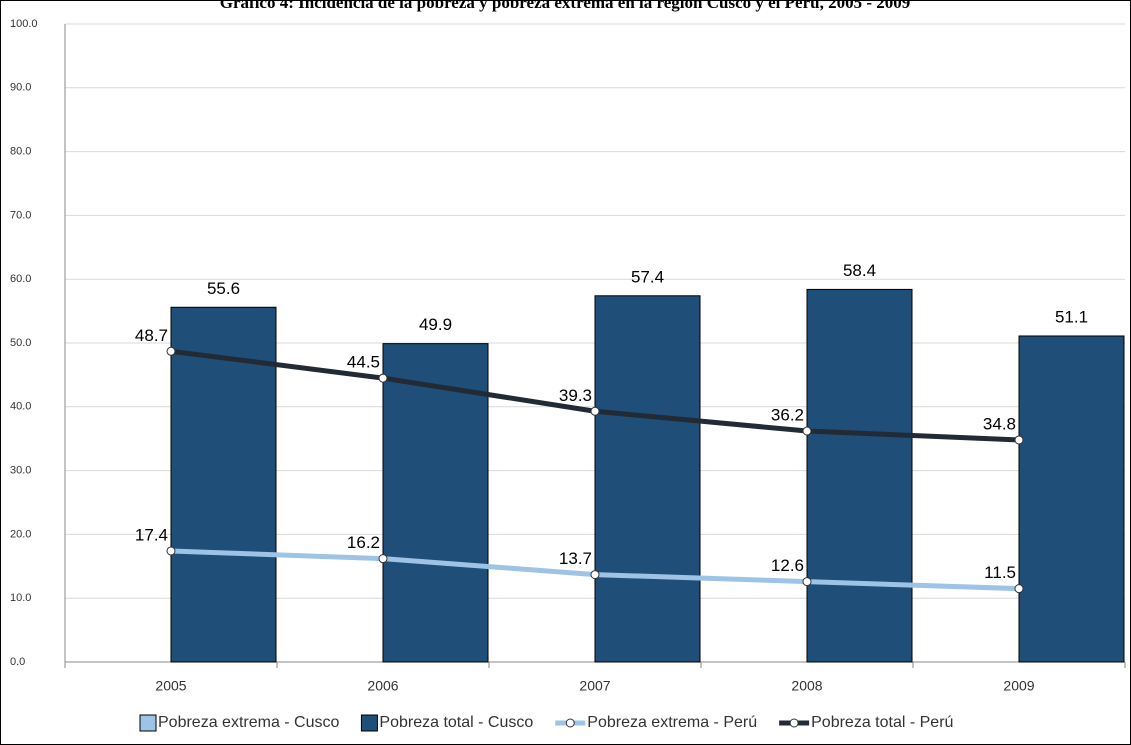 This screenshot has width=1131, height=745. What do you see at coordinates (882, 722) in the screenshot?
I see `legend-label: Pobreza total - Perú` at bounding box center [882, 722].